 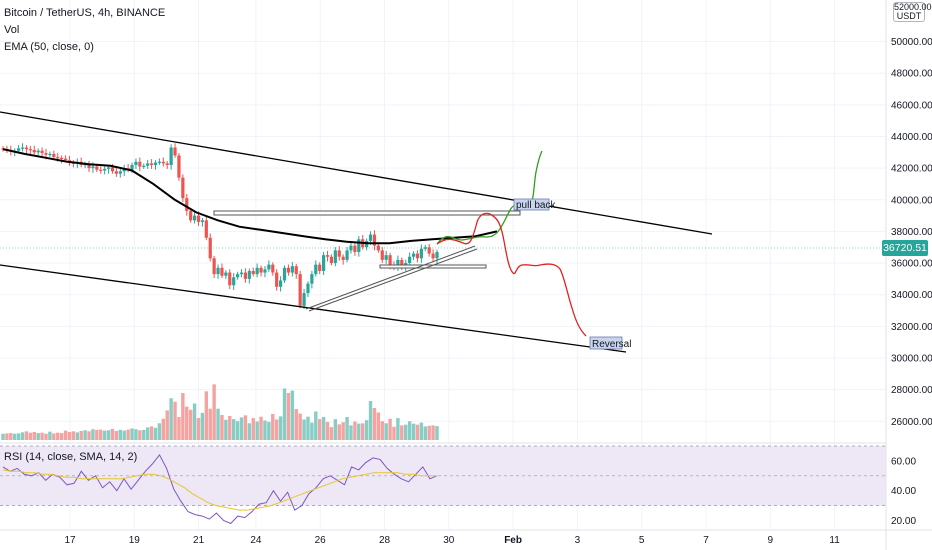 What do you see at coordinates (49, 47) in the screenshot?
I see `ema-legend: EMA (50, close, 0)` at bounding box center [49, 47].